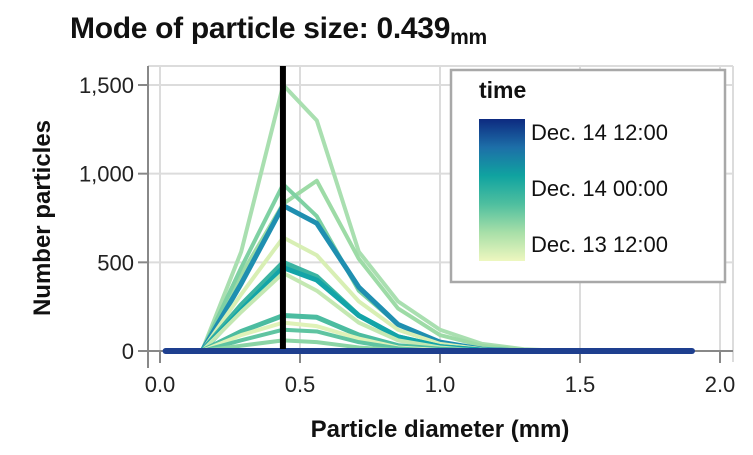  Describe the element at coordinates (115, 262) in the screenshot. I see `y-tick-label: 500` at that location.